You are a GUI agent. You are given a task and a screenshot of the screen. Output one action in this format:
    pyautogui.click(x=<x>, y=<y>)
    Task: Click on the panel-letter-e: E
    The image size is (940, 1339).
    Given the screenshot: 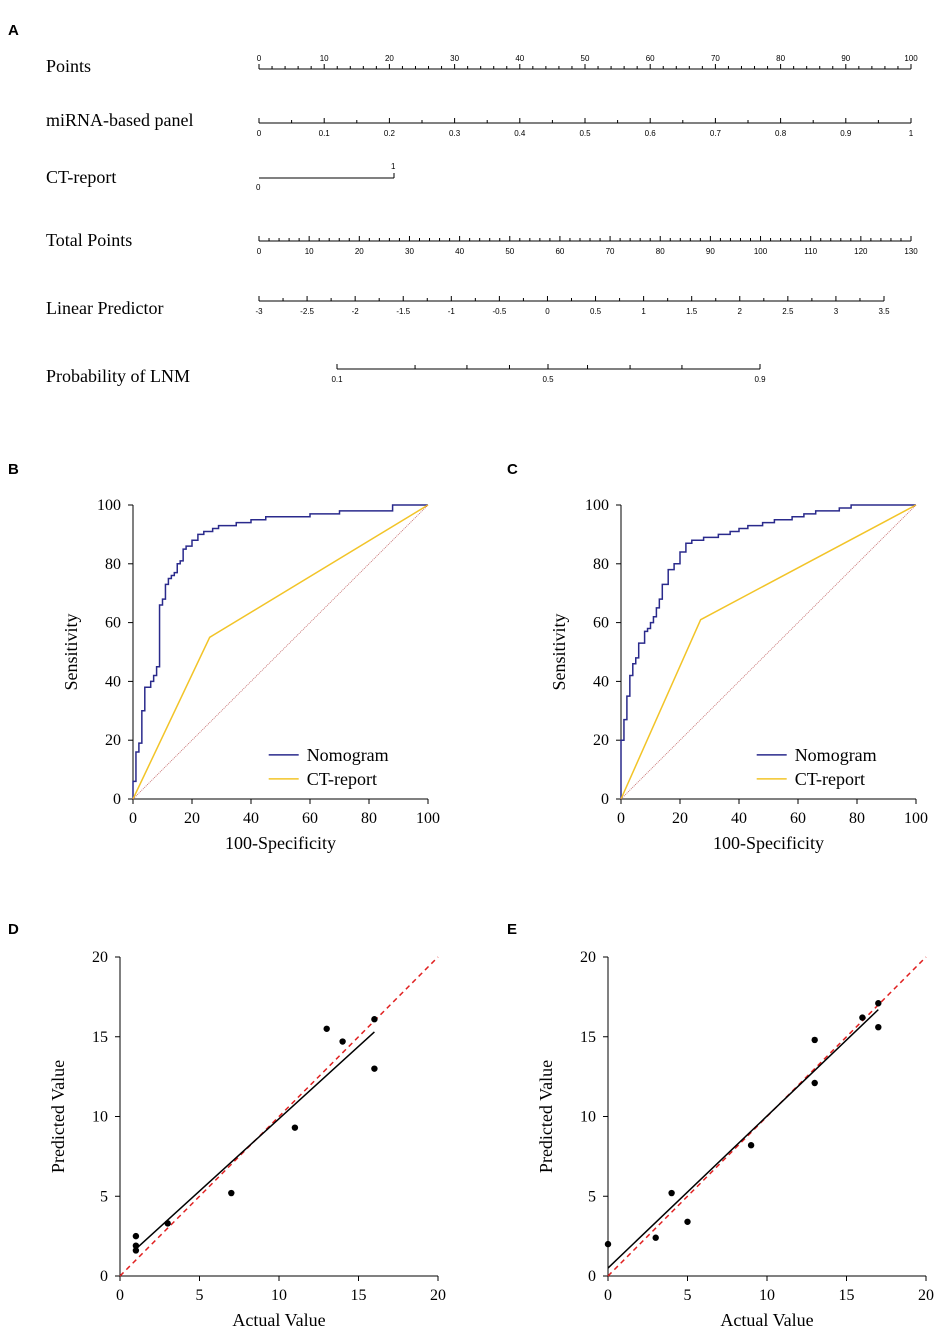 What is the action you would take?
    pyautogui.click(x=512, y=929)
    